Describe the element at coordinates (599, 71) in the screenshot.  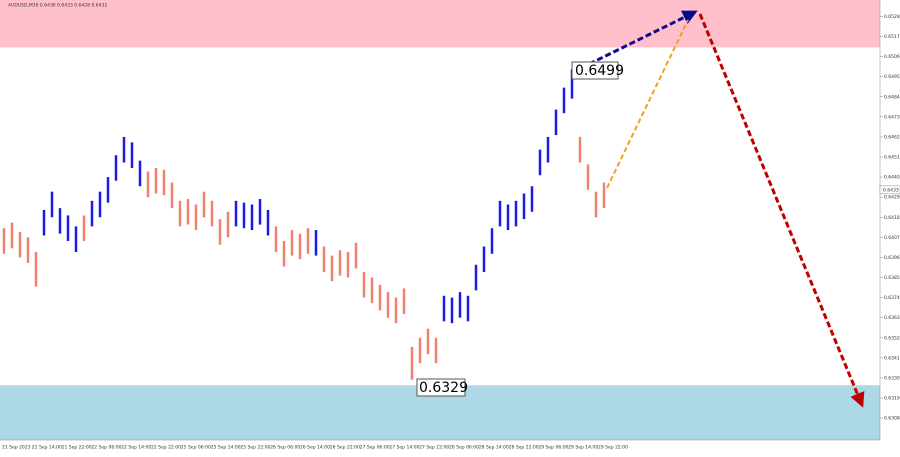
I see `annotation: 0.6499` at that location.